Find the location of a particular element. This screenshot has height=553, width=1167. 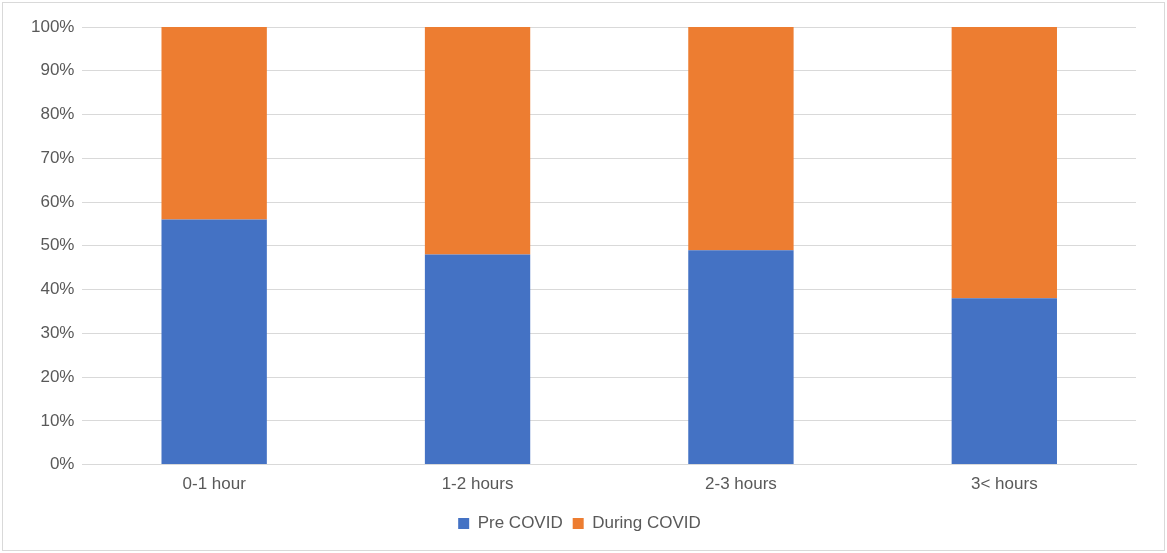

y-tick-label: 30% is located at coordinates (57, 333).